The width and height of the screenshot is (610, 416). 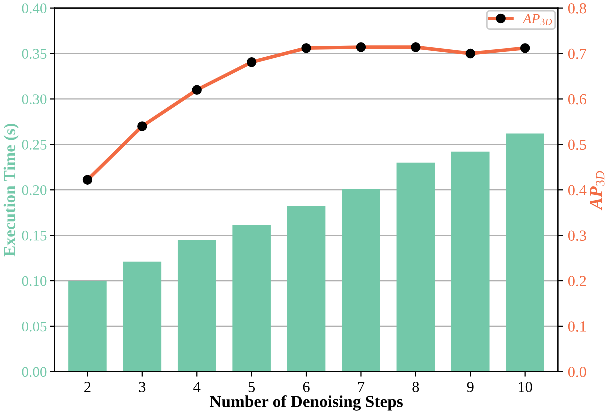 What do you see at coordinates (306, 387) in the screenshot?
I see `x-tick-label: 6` at bounding box center [306, 387].